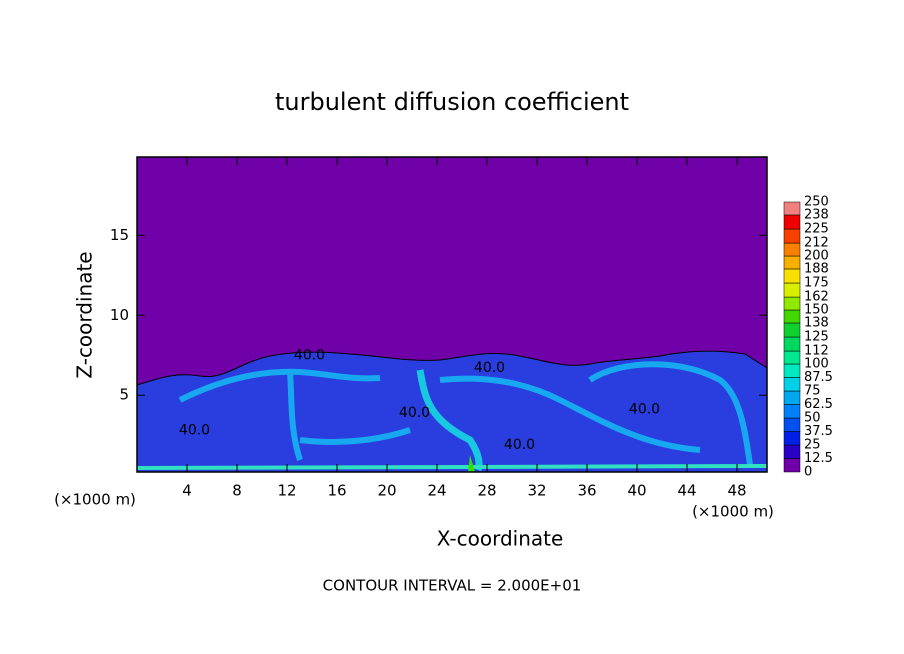 This screenshot has height=654, width=904. Describe the element at coordinates (486, 491) in the screenshot. I see `x-tick-label: 28` at that location.